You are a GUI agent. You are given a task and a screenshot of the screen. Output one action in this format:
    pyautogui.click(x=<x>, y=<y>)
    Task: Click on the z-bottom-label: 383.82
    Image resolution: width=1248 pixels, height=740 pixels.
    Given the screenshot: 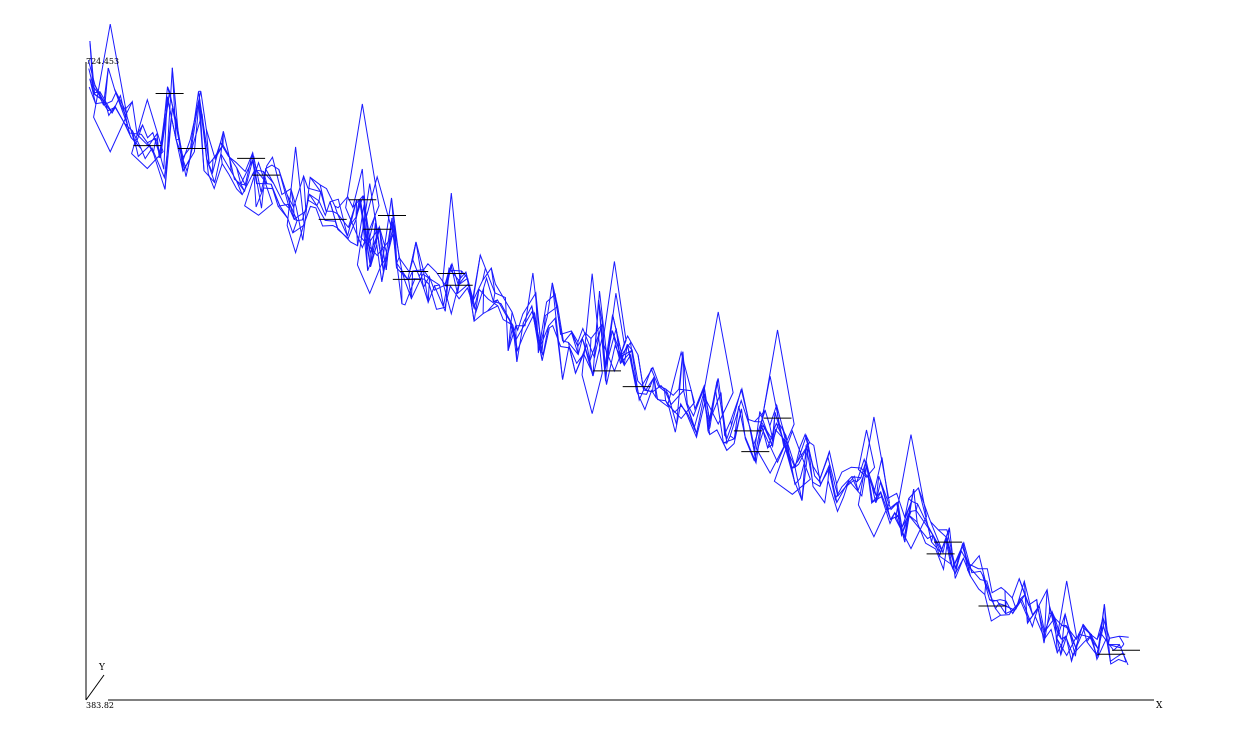 What is the action you would take?
    pyautogui.click(x=100, y=705)
    